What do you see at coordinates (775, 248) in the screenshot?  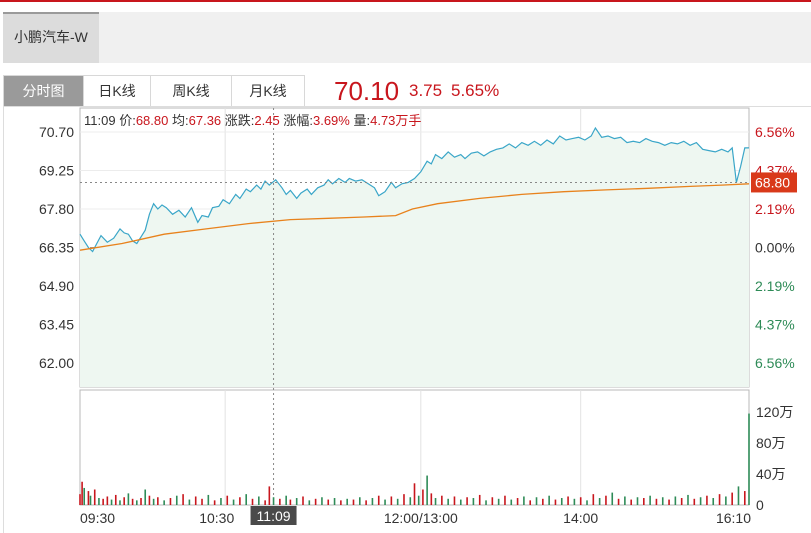 I see `y-tick-right-3: 0.00%` at bounding box center [775, 248].